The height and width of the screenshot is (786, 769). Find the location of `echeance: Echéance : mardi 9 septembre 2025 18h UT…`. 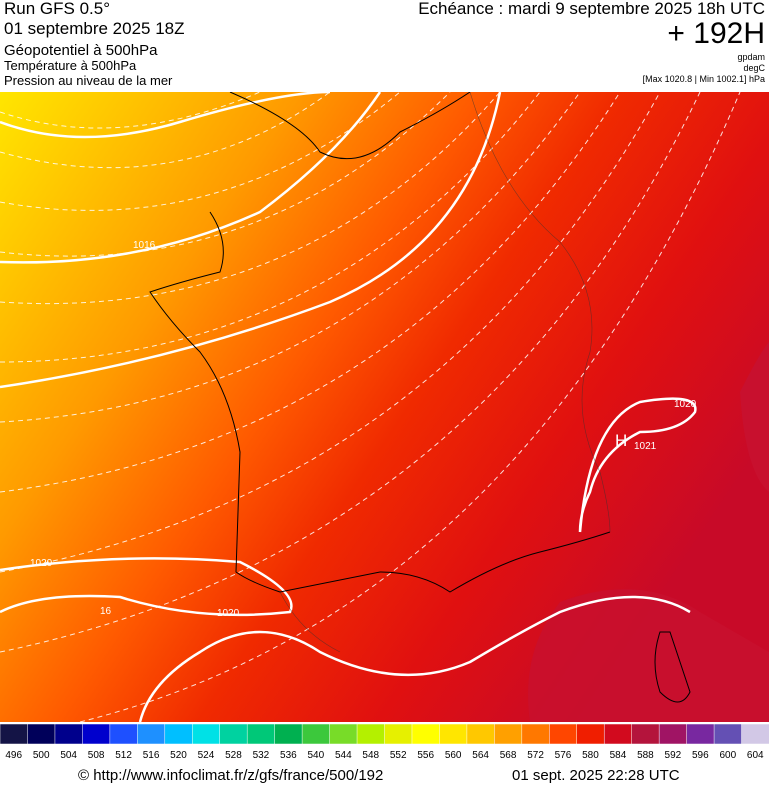

echeance: Echéance : mardi 9 septembre 2025 18h UT… is located at coordinates (591, 9).